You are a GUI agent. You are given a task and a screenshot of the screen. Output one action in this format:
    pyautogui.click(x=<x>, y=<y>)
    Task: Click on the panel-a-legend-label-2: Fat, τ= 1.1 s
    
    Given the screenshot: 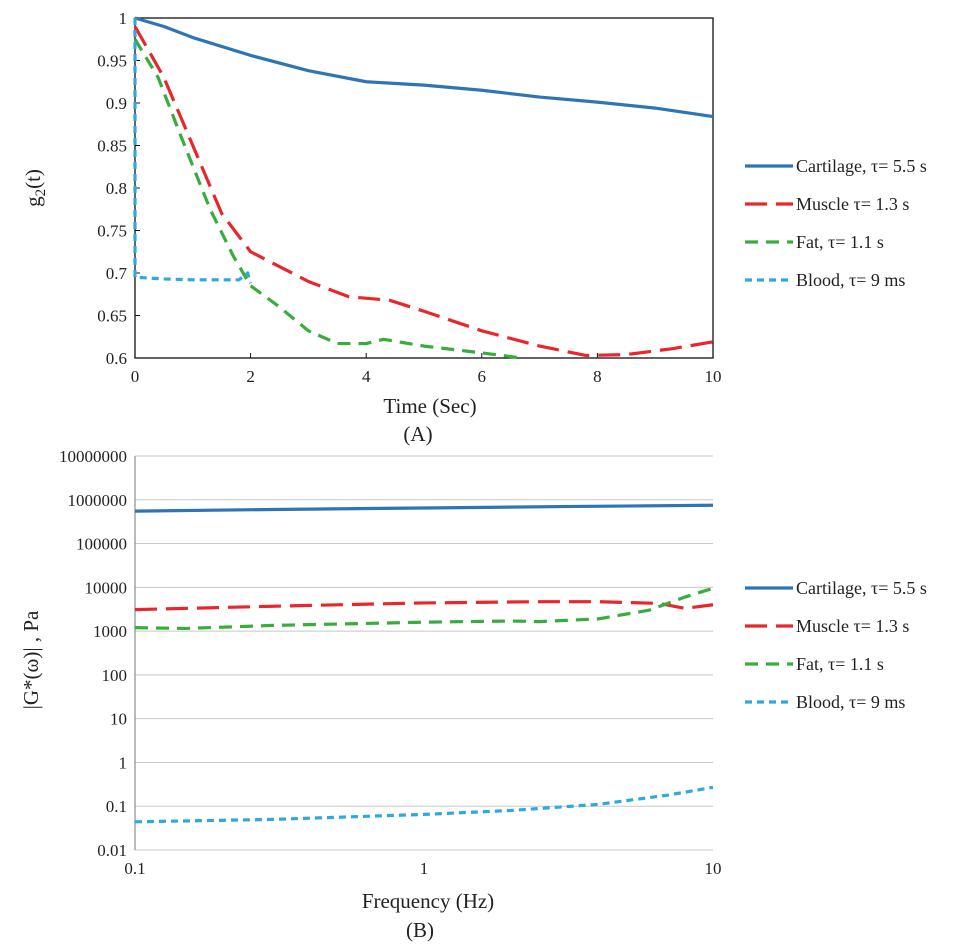 What is the action you would take?
    pyautogui.click(x=840, y=242)
    